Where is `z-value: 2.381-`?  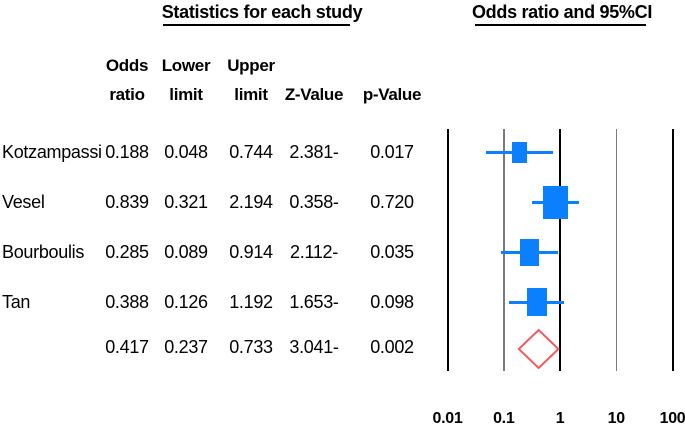 z-value: 2.381- is located at coordinates (314, 152).